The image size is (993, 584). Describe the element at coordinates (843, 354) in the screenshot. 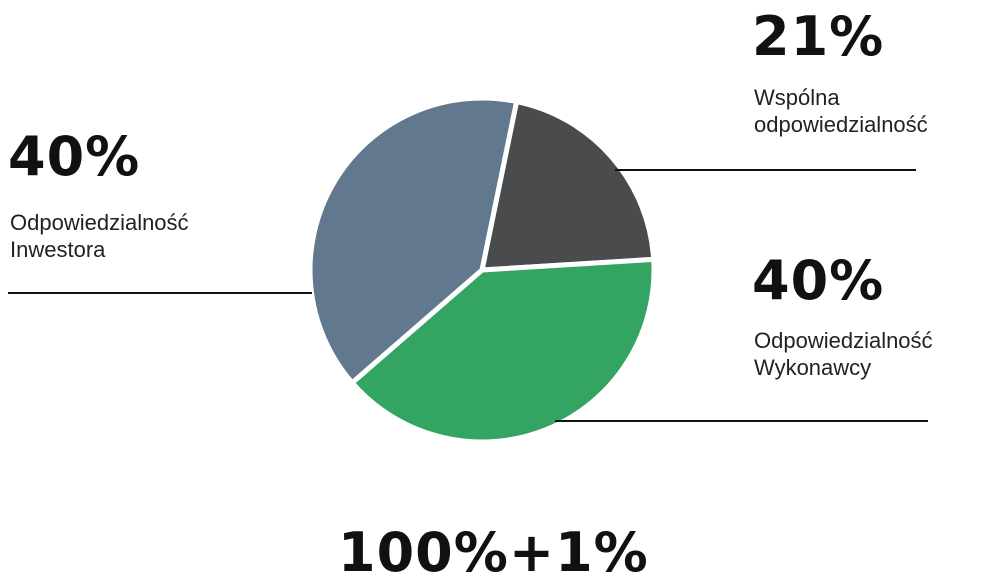

I see `slice-label-wykonawca: Odpowiedzialność Wykonawcy` at that location.